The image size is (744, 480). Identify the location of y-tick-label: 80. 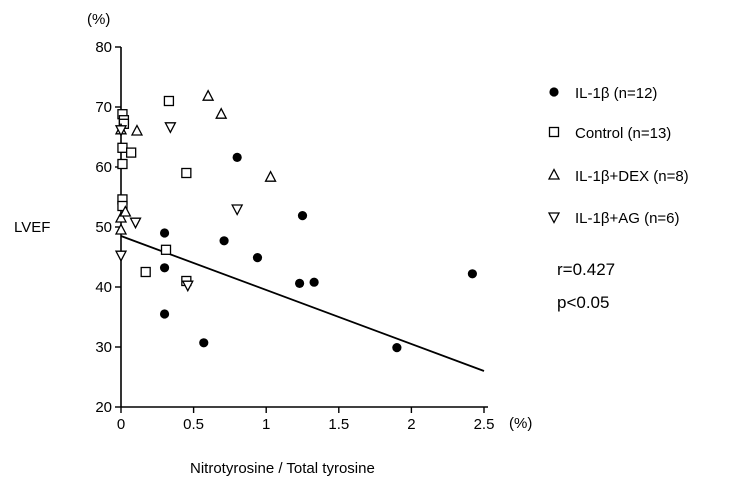
(103, 47).